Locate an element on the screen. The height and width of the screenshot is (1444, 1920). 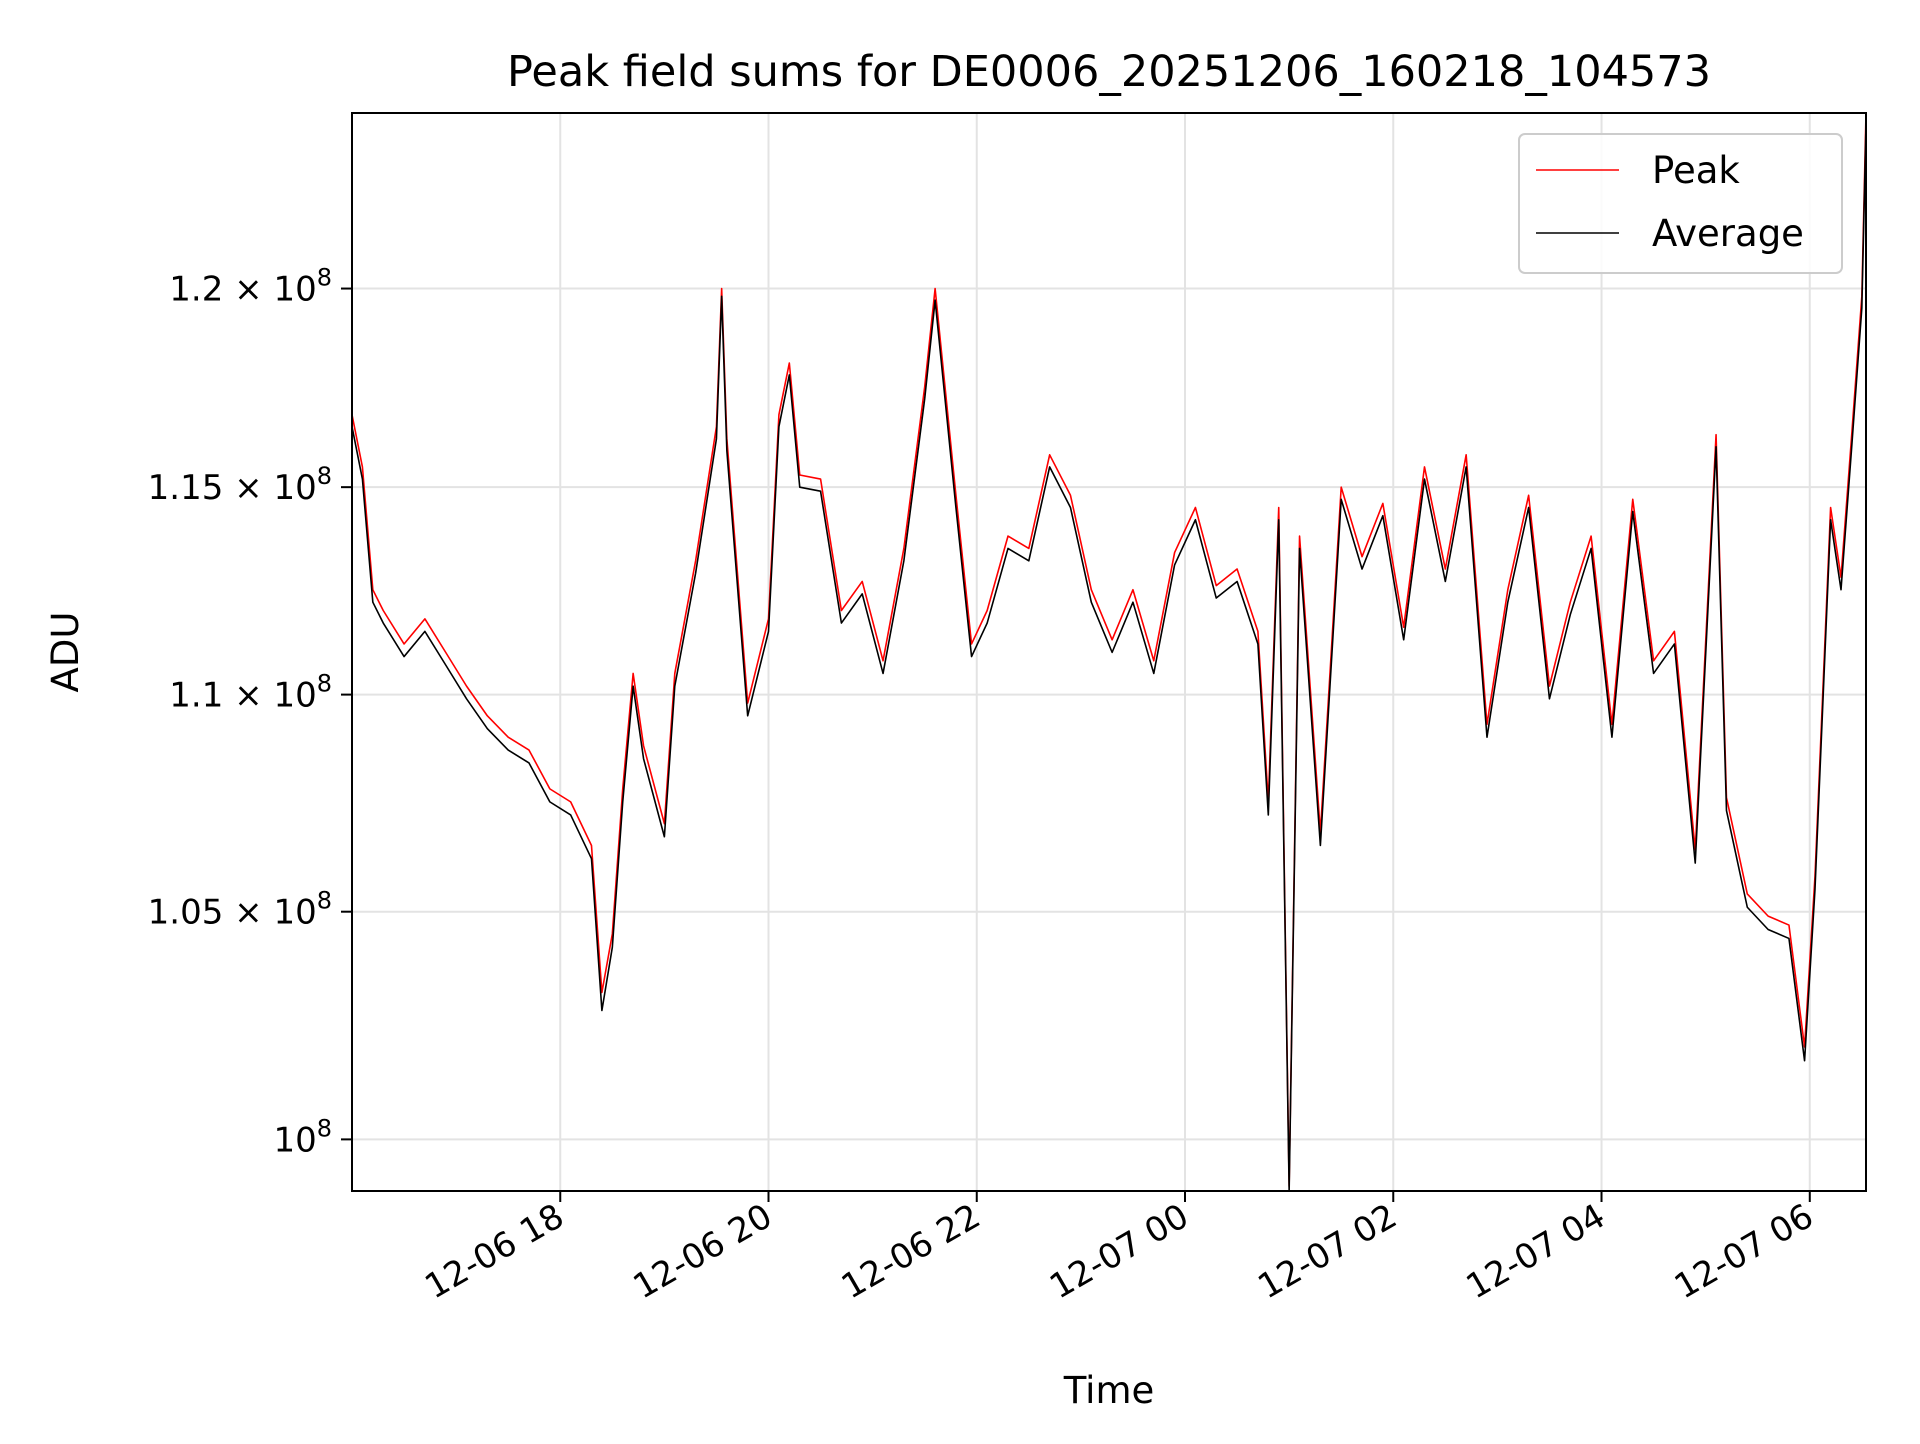
legend-frame is located at coordinates (1680, 203).